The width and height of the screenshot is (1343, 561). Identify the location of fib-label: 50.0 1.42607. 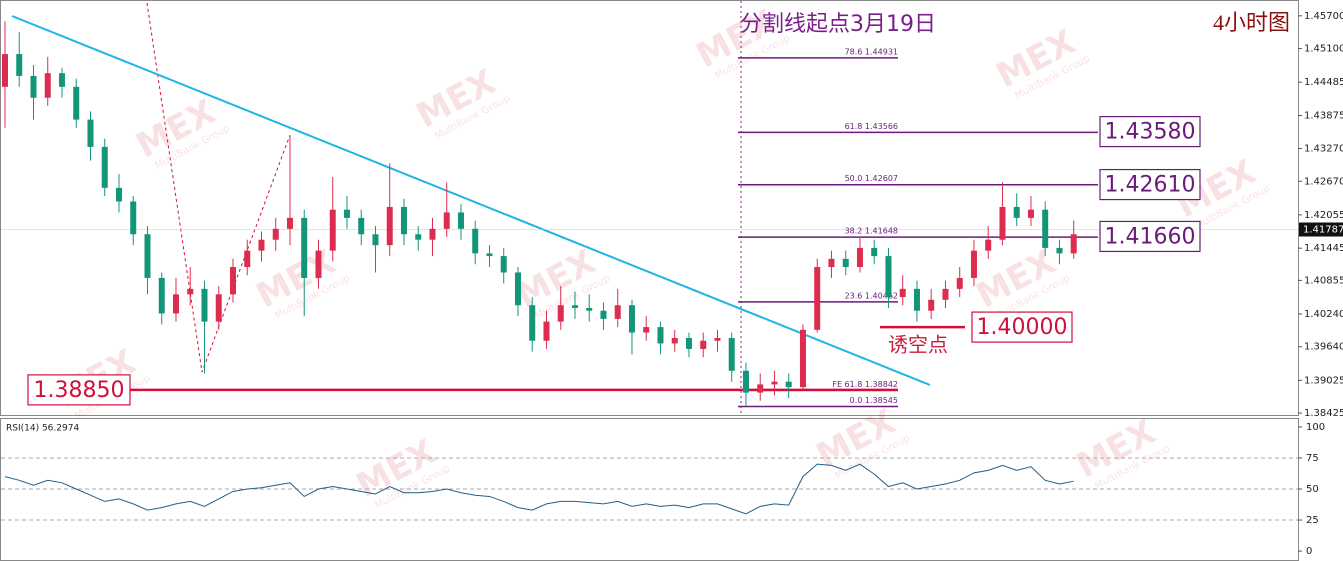
(871, 178).